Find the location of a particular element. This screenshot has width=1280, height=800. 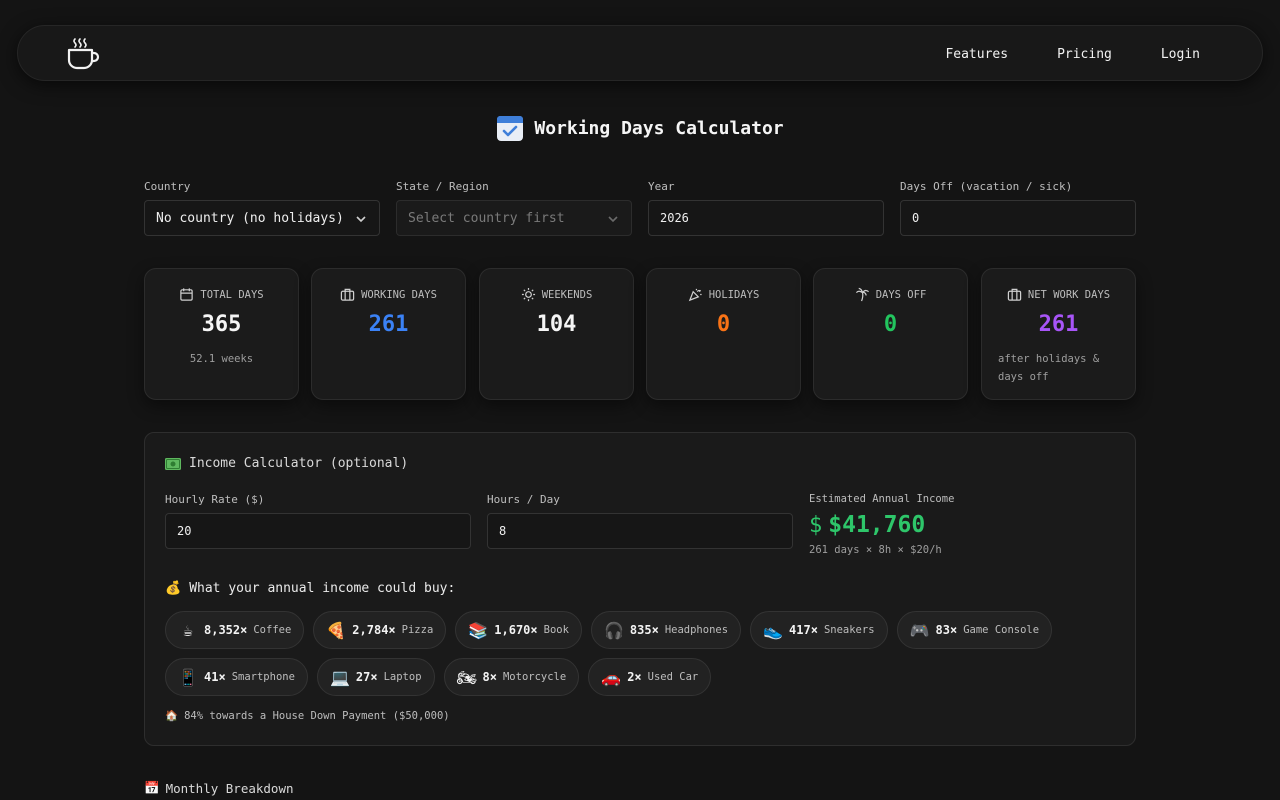

buy-item-pizza: 🍕 2,784× Pizza is located at coordinates (380, 630).